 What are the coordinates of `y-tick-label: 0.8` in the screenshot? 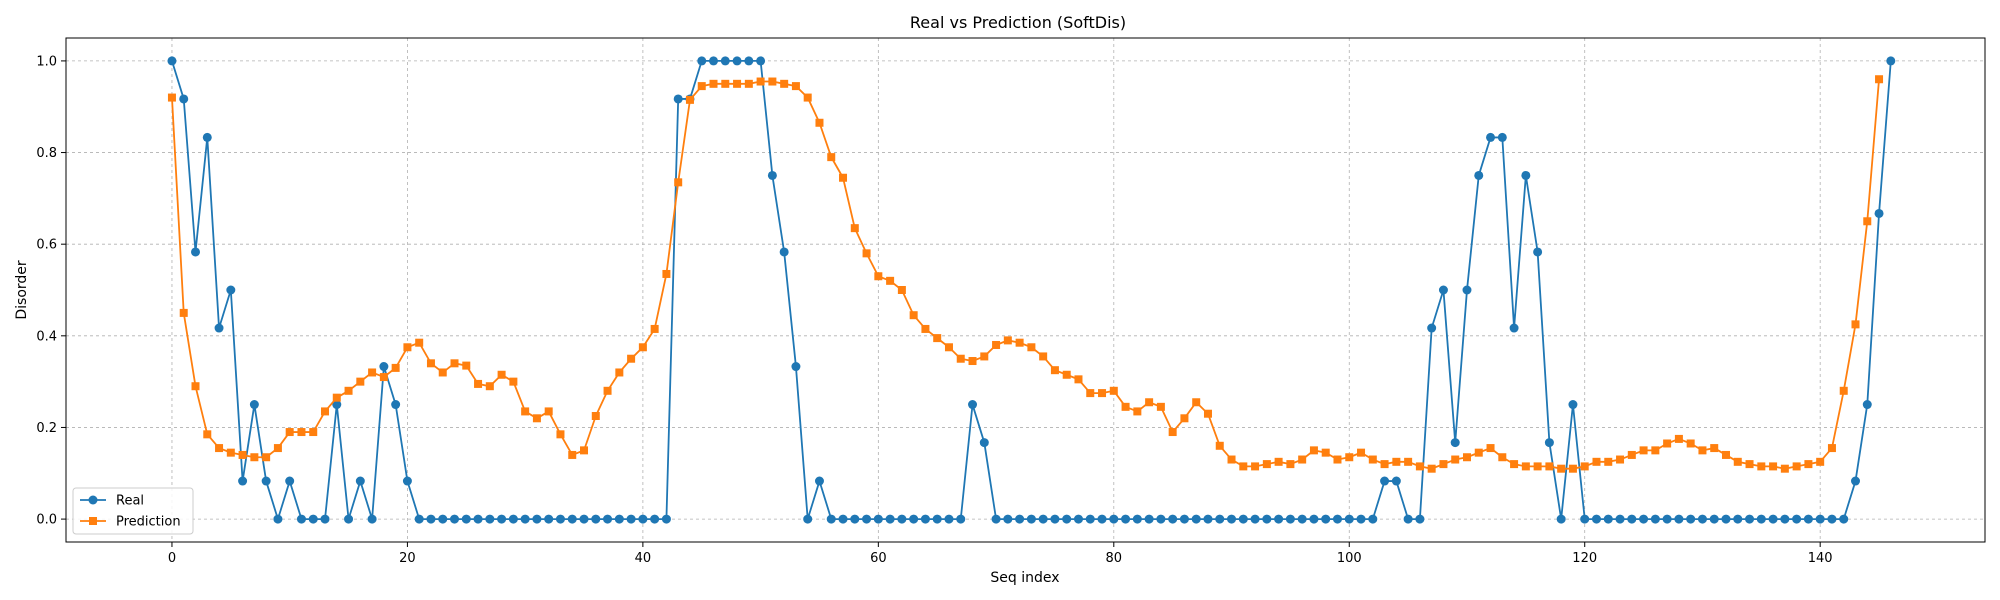 It's located at (46, 153).